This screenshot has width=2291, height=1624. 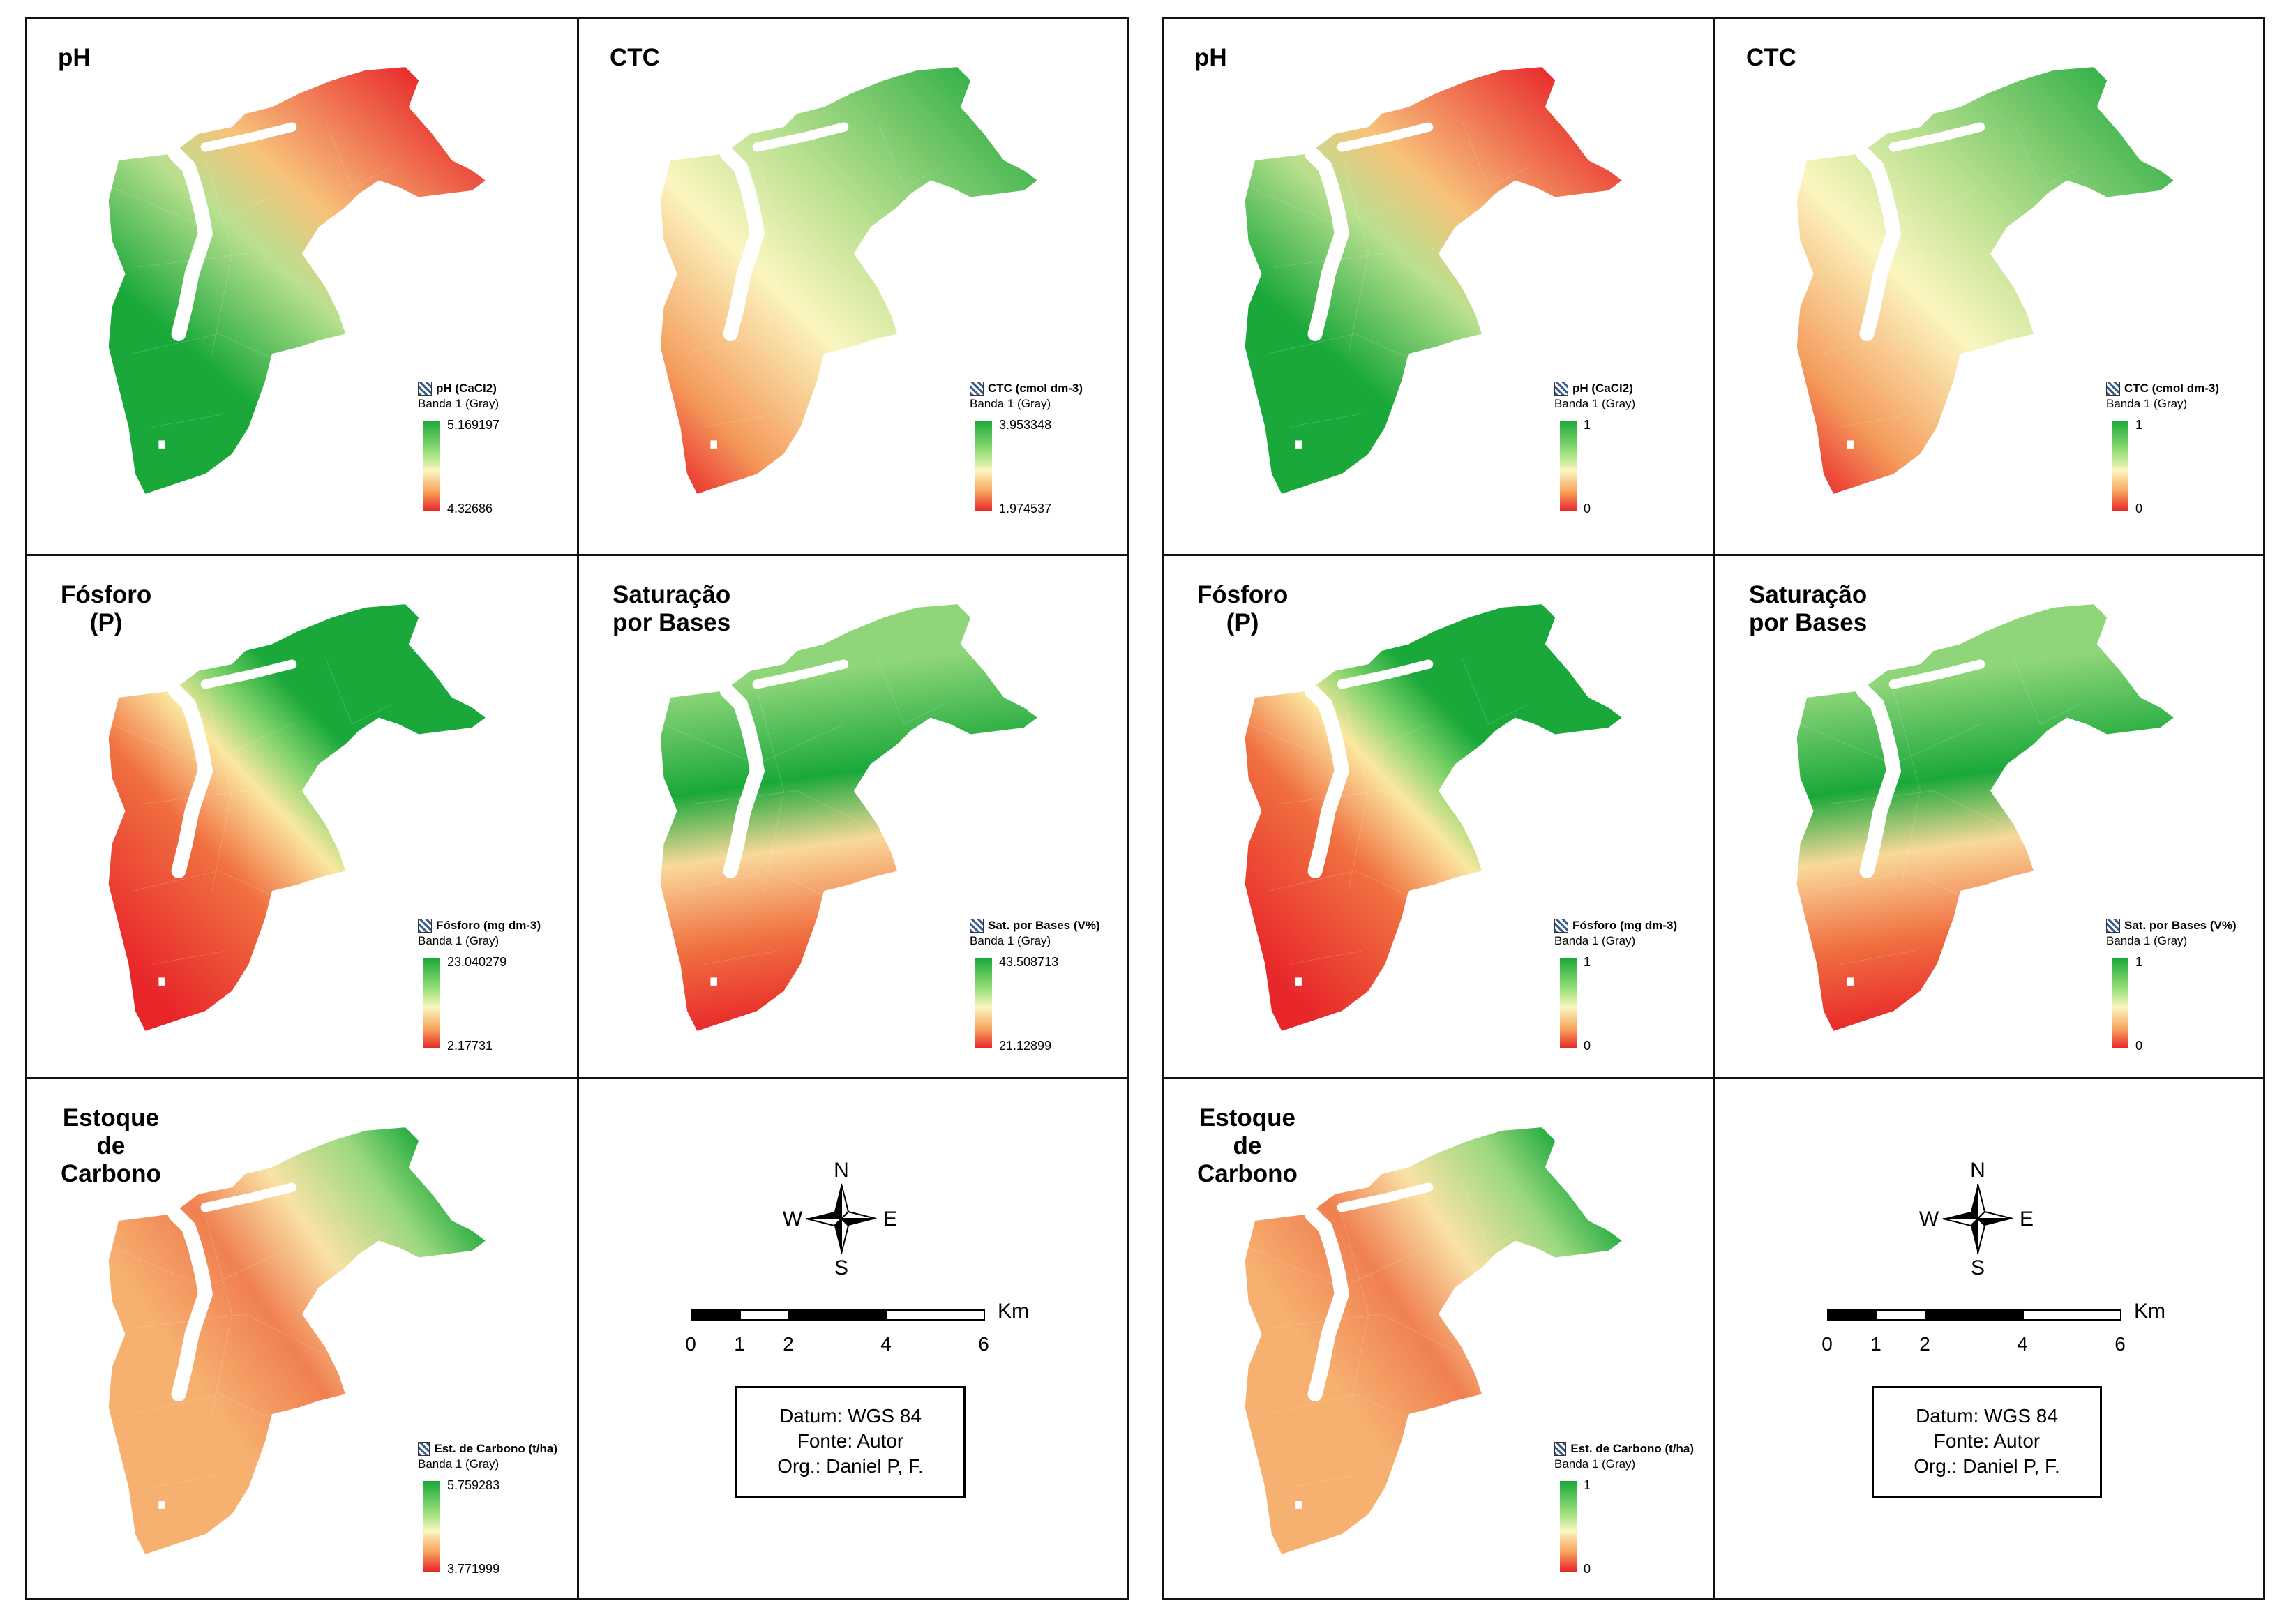 What do you see at coordinates (1624, 449) in the screenshot?
I see `map-legend: pH (CaCl2) Banda 1 (Gray) 1 0` at bounding box center [1624, 449].